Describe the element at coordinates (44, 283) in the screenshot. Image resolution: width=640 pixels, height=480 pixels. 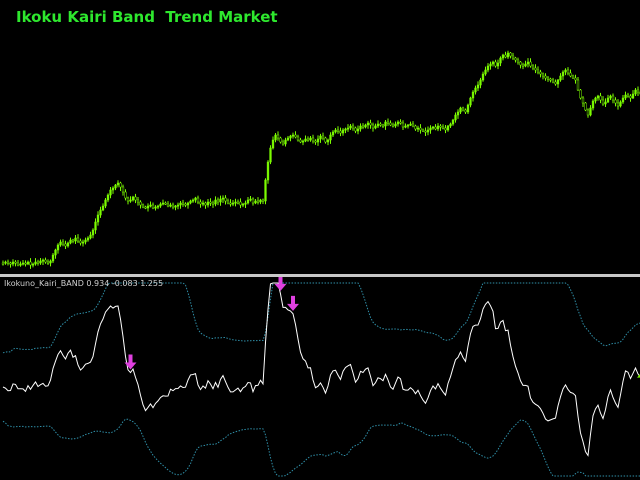
I see `indicator-name: Ikokuno_Kairi_BAND` at that location.